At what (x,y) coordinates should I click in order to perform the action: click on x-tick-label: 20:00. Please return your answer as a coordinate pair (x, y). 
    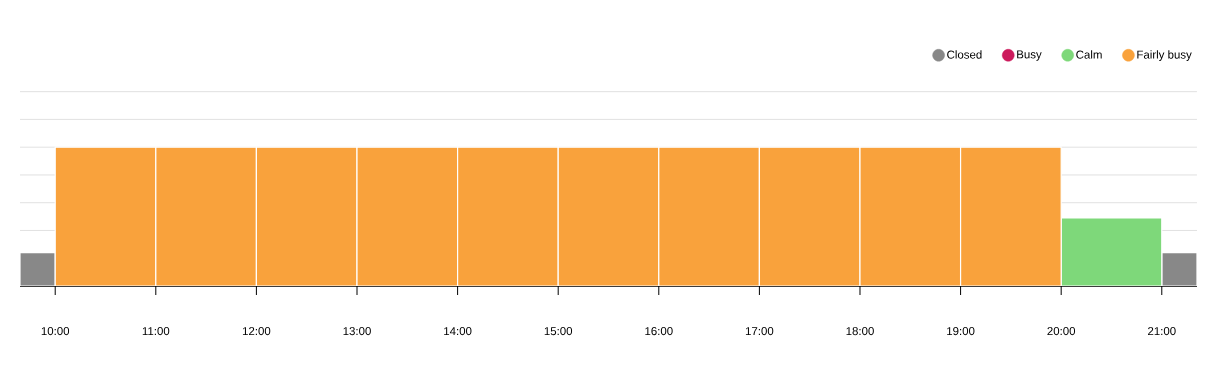
    Looking at the image, I should click on (1061, 331).